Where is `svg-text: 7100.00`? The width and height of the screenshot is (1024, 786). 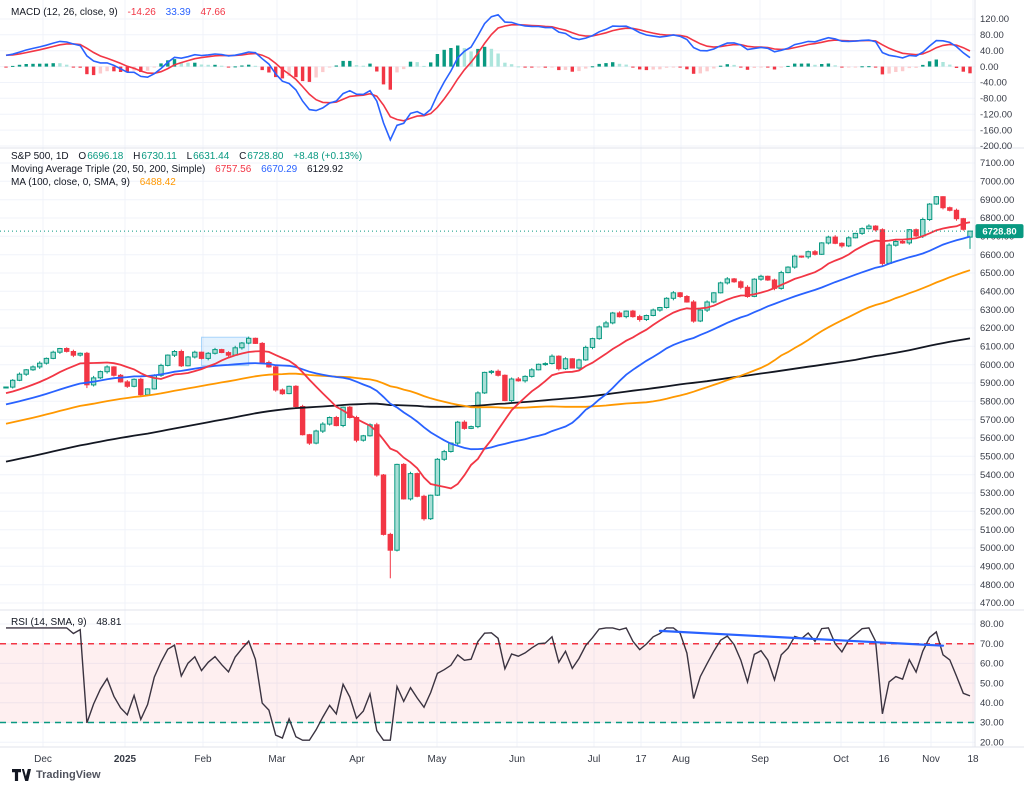
svg-text: 7100.00 is located at coordinates (997, 163).